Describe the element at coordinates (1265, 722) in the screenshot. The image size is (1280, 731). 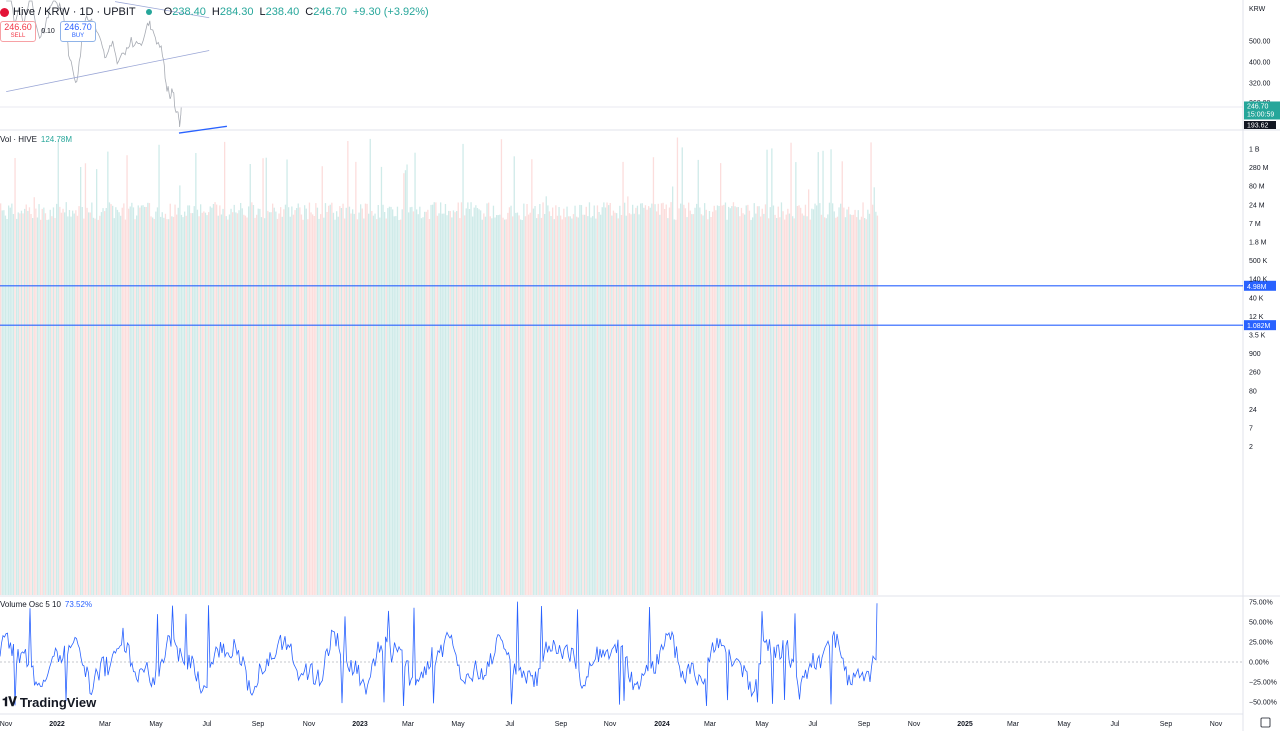
I see `settings-icon` at that location.